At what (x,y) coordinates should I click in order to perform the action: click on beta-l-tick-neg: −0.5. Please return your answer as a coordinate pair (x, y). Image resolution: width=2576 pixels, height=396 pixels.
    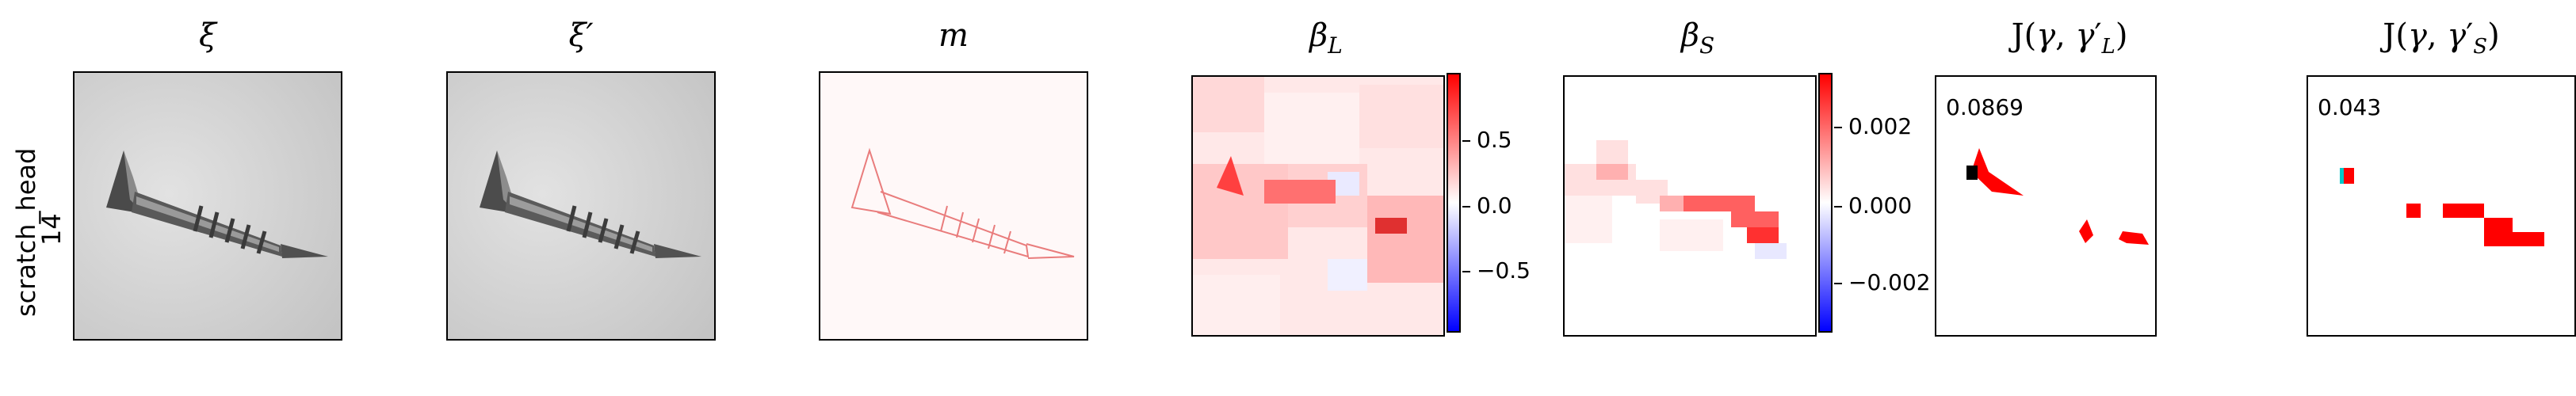
    Looking at the image, I should click on (1496, 270).